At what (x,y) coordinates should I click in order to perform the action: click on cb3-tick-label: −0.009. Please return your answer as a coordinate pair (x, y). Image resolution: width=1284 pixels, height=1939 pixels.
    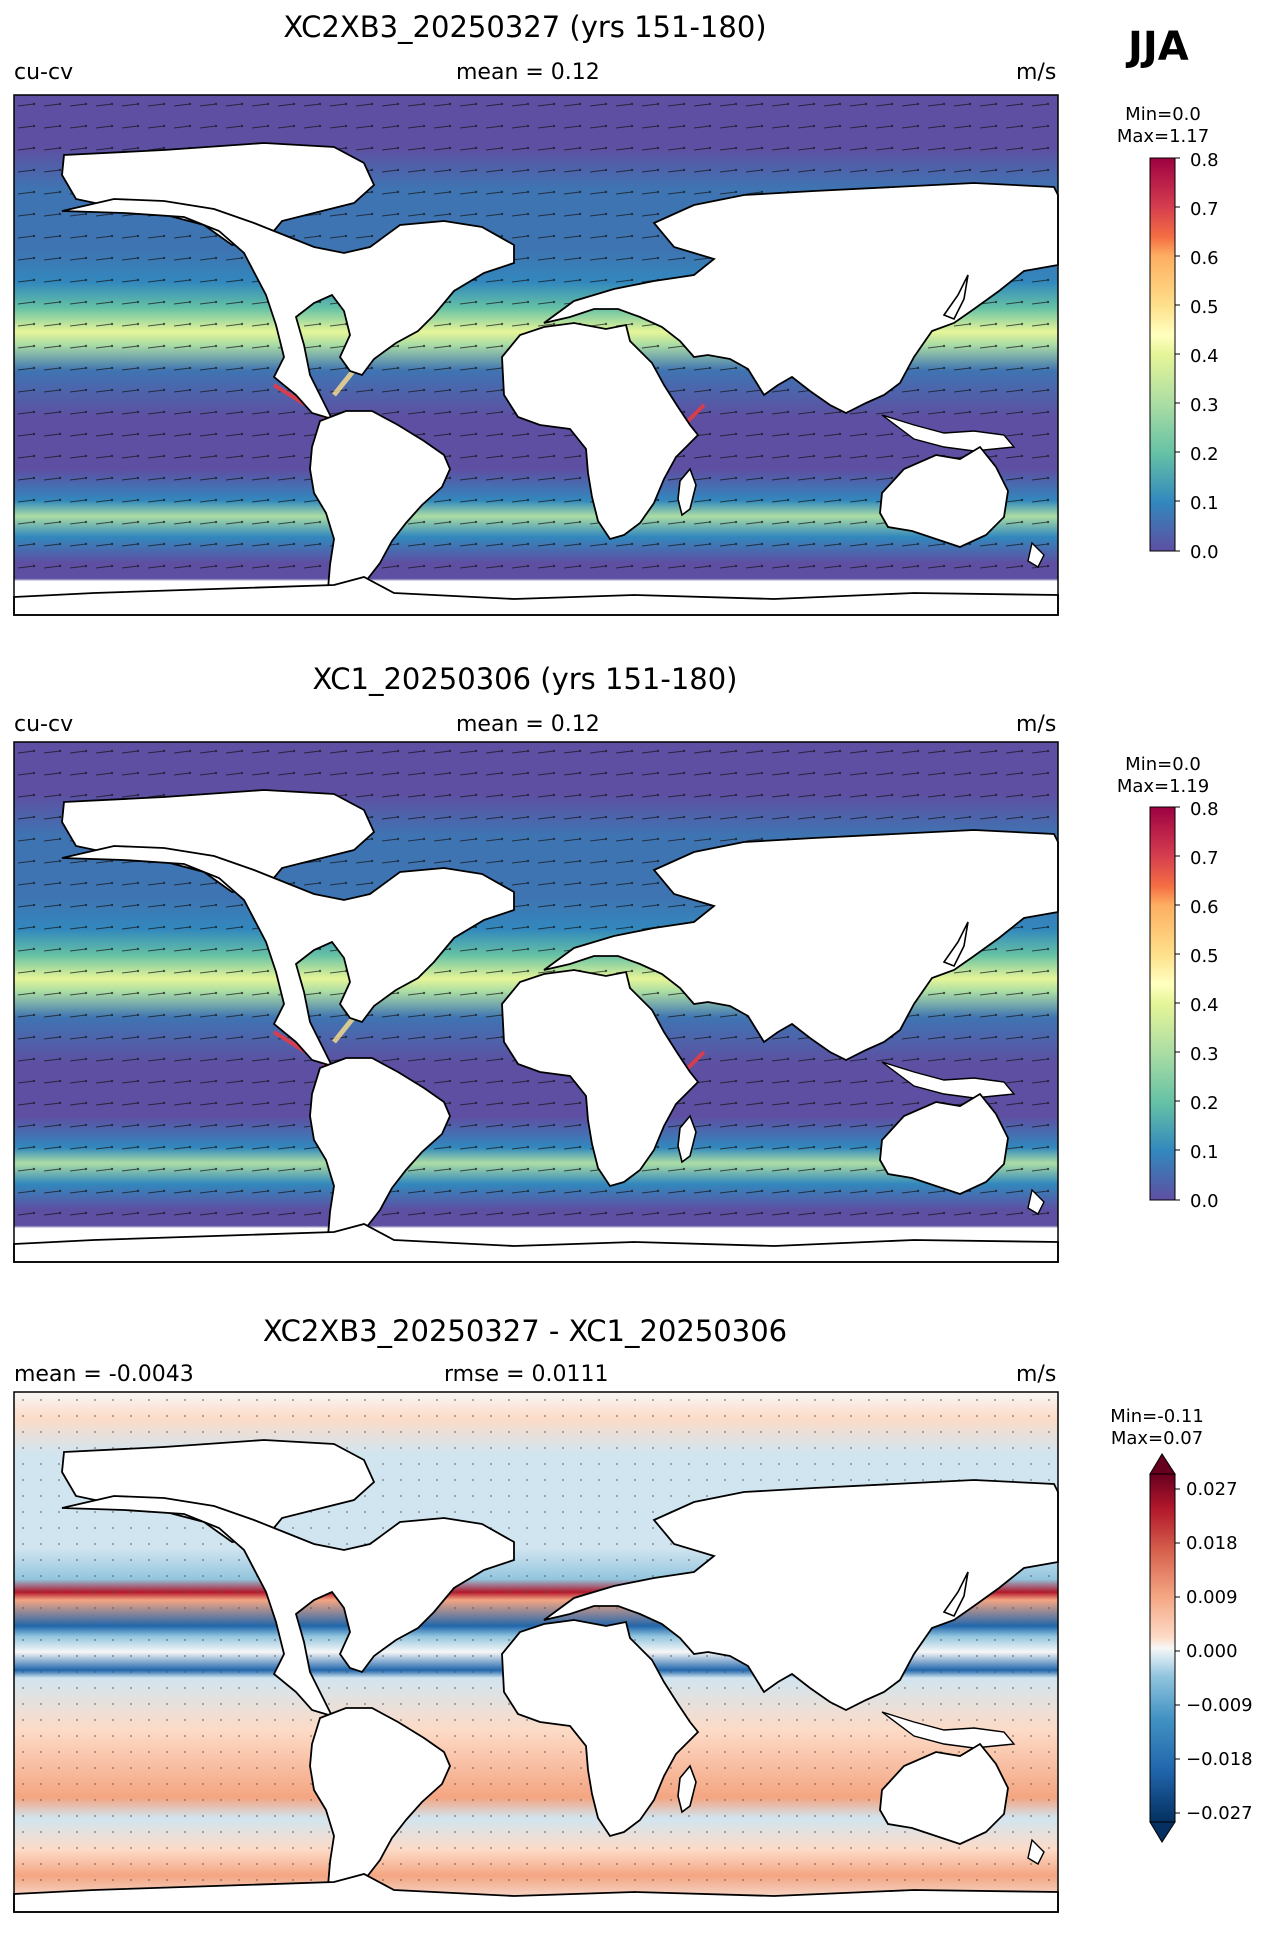
    Looking at the image, I should click on (1219, 1705).